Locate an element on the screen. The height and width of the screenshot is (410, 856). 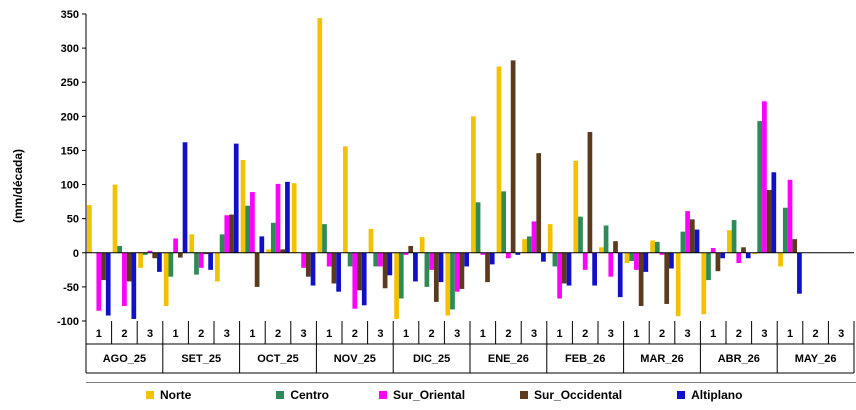
legend-label: Sur_Oriental is located at coordinates (429, 395).